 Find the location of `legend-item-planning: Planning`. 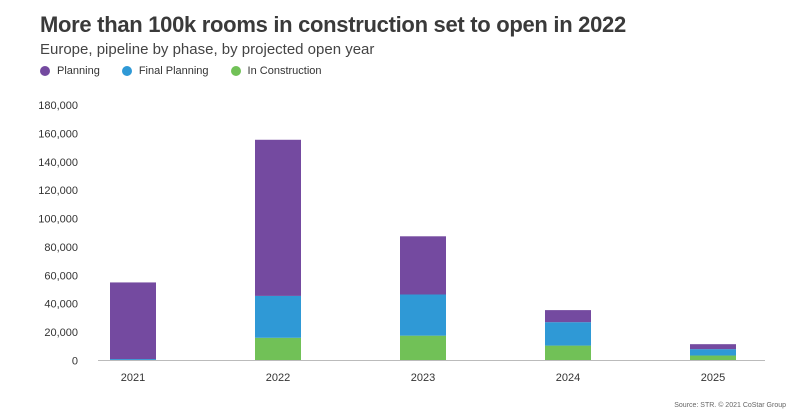

legend-item-planning: Planning is located at coordinates (70, 71).